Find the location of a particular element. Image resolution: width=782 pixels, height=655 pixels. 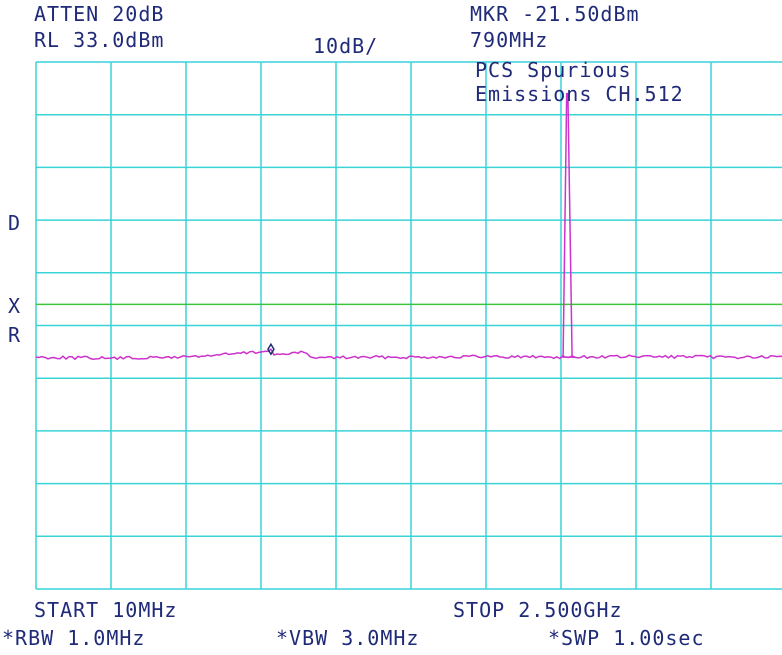

reference-level-label: RL 33.0dBm is located at coordinates (99, 40).